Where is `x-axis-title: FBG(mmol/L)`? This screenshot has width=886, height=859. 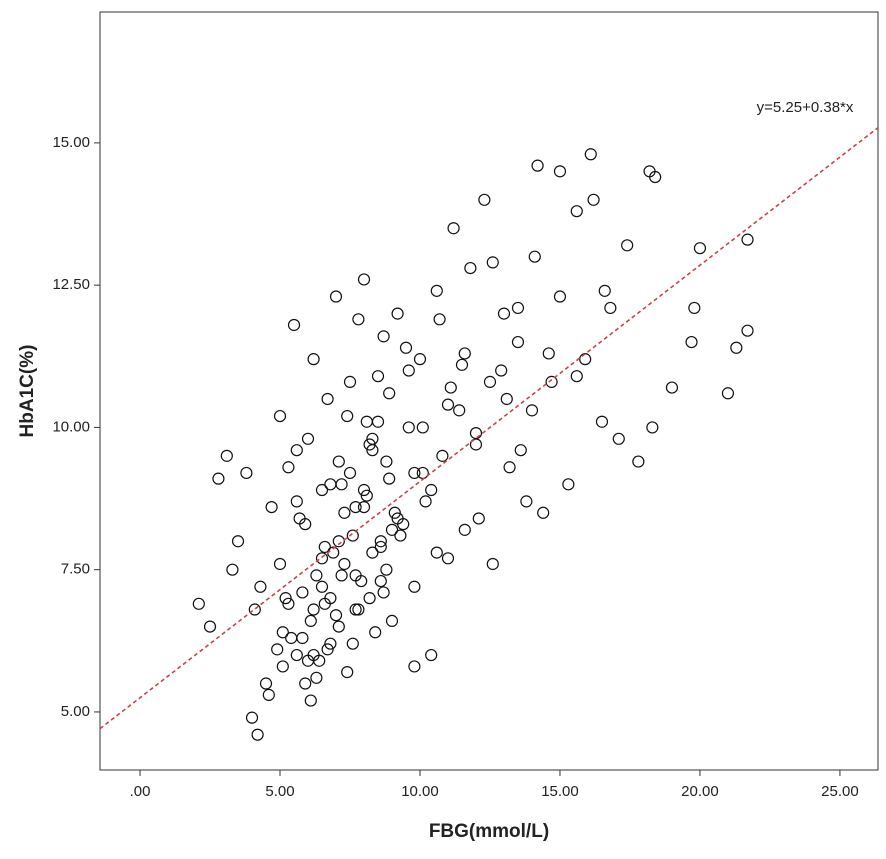
x-axis-title: FBG(mmol/L) is located at coordinates (489, 831).